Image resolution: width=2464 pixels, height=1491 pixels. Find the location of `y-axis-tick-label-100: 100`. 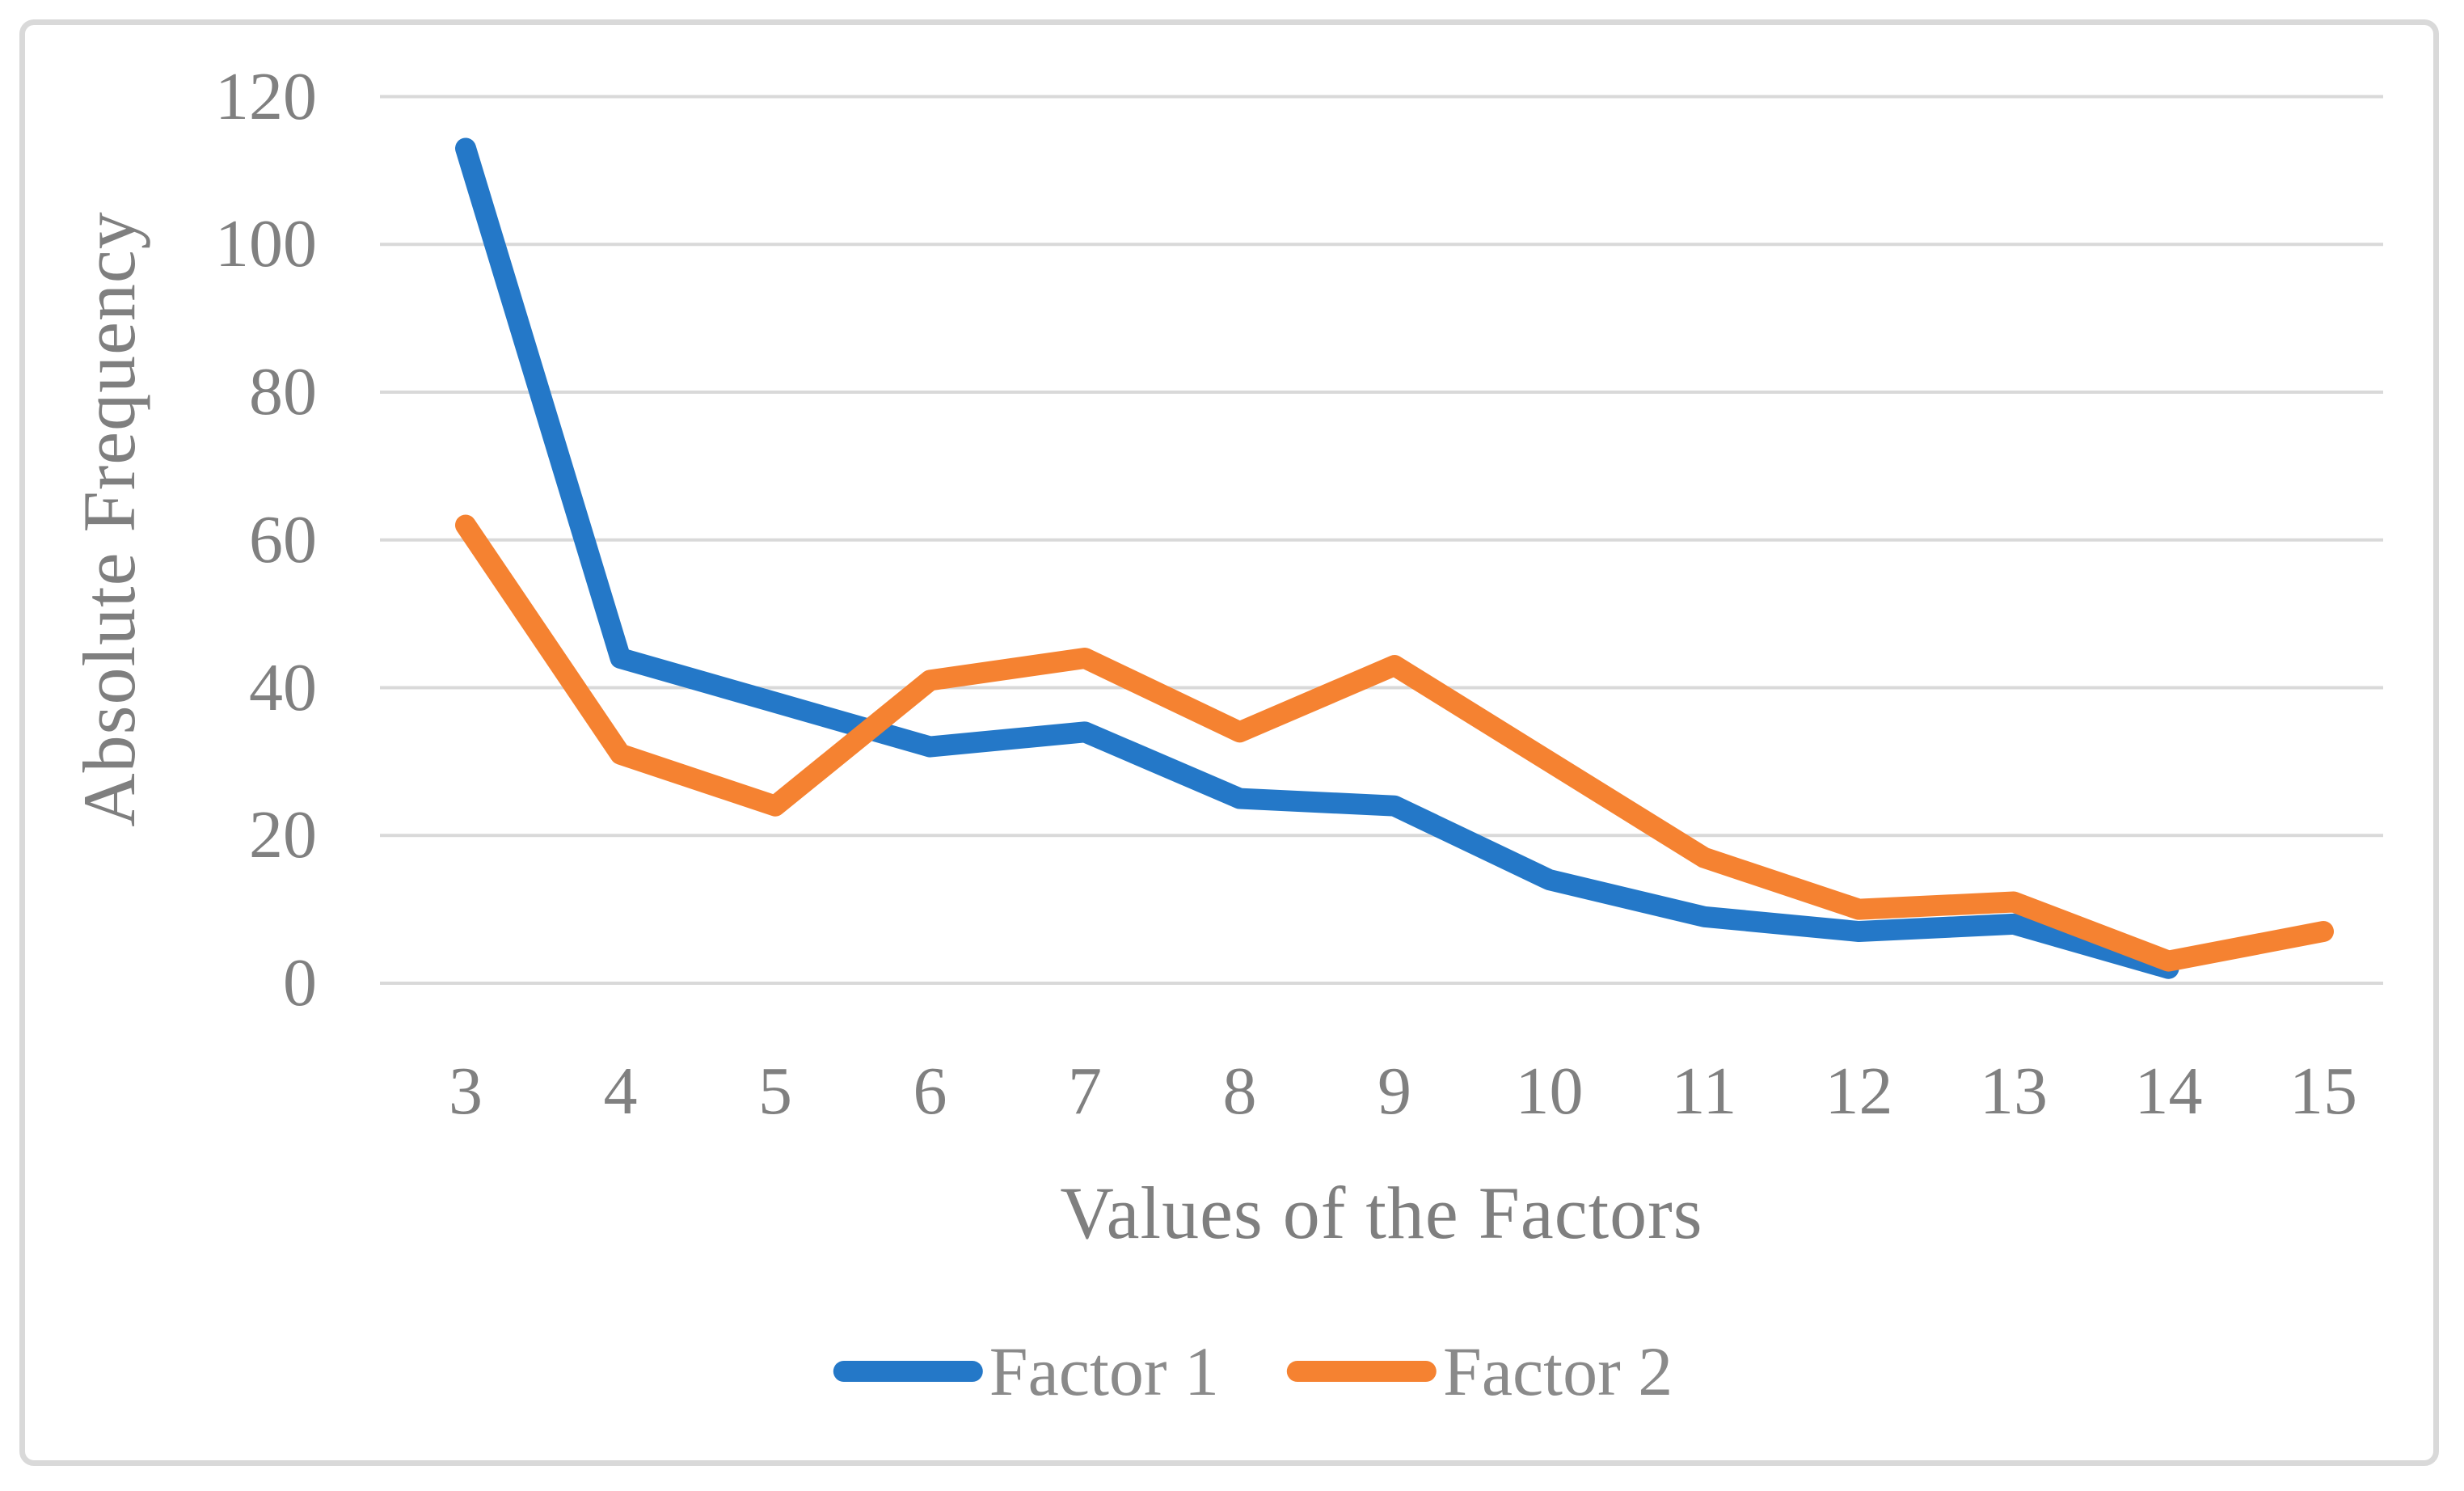

y-axis-tick-label-100: 100 is located at coordinates (266, 244).